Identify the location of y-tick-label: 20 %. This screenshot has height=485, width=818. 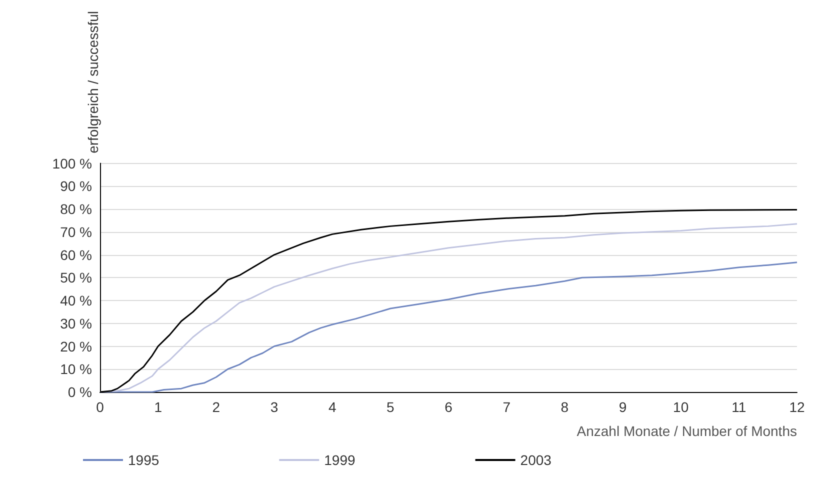
(76, 346).